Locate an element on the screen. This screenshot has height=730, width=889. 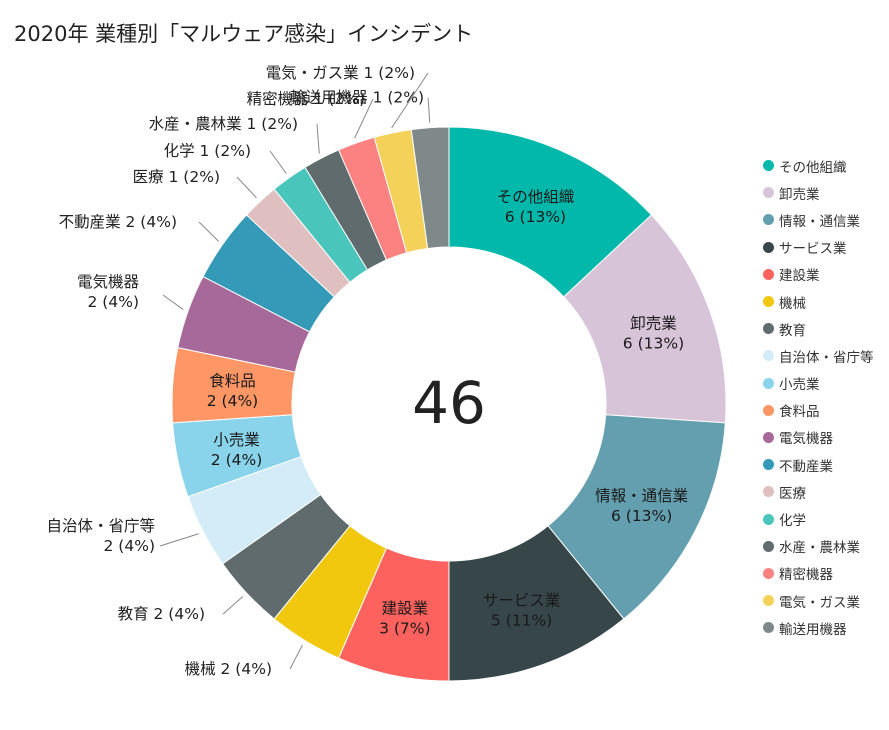
legend-label: 電気機器 is located at coordinates (806, 439).